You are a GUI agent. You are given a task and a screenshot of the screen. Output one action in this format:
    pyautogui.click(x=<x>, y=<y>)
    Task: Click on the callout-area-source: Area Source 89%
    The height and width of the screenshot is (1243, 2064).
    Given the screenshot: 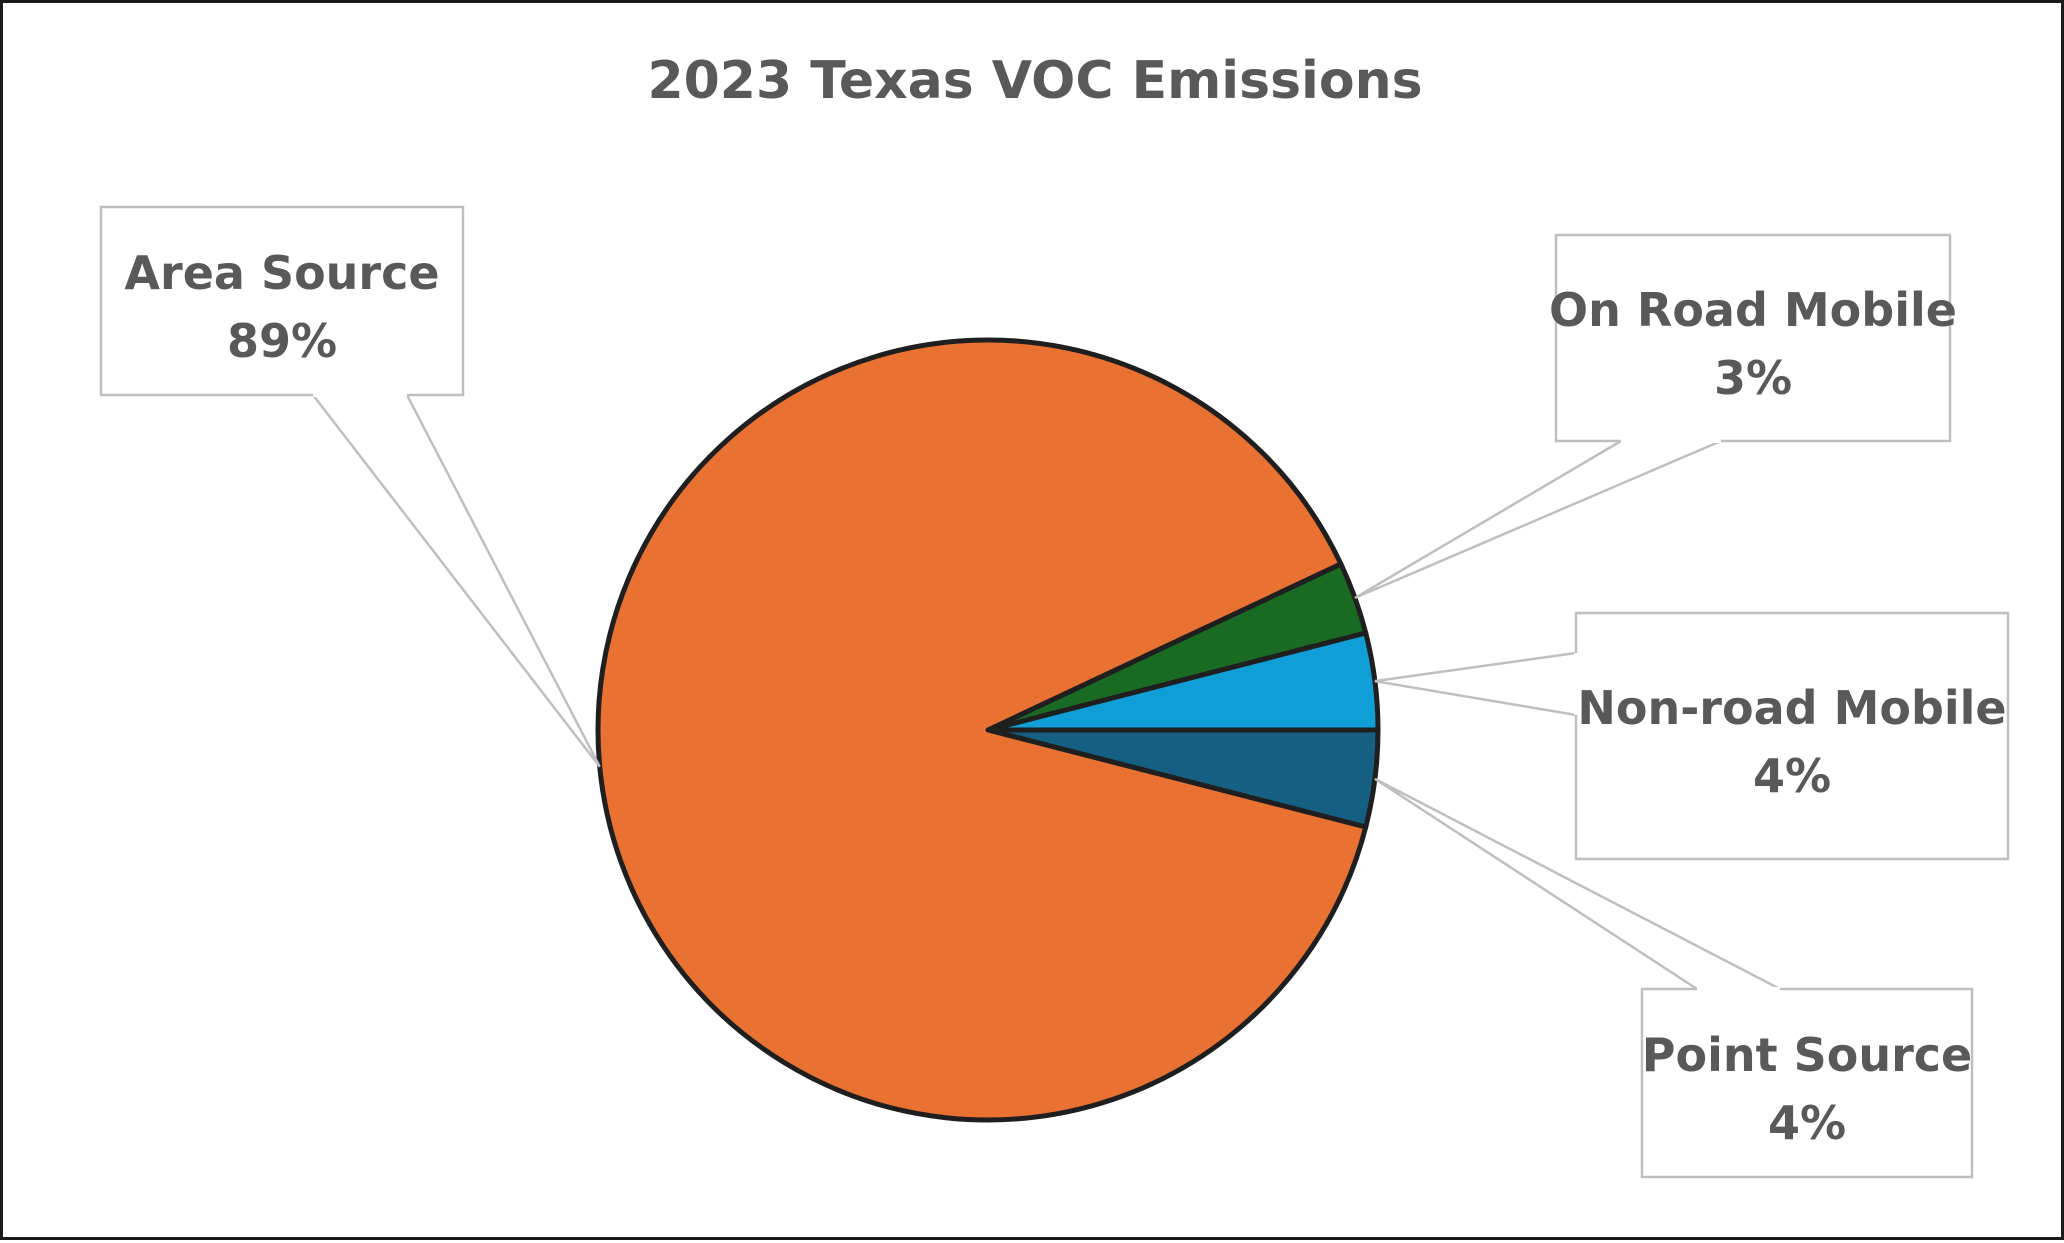 What is the action you would take?
    pyautogui.click(x=350, y=486)
    